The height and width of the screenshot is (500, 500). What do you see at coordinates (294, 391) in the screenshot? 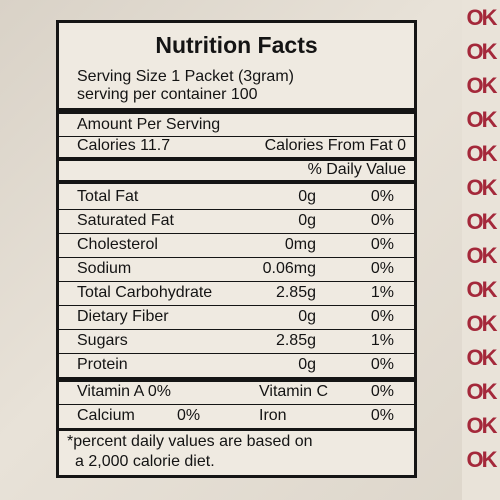
I see `vitamin-c-name: Vitamin C` at bounding box center [294, 391].